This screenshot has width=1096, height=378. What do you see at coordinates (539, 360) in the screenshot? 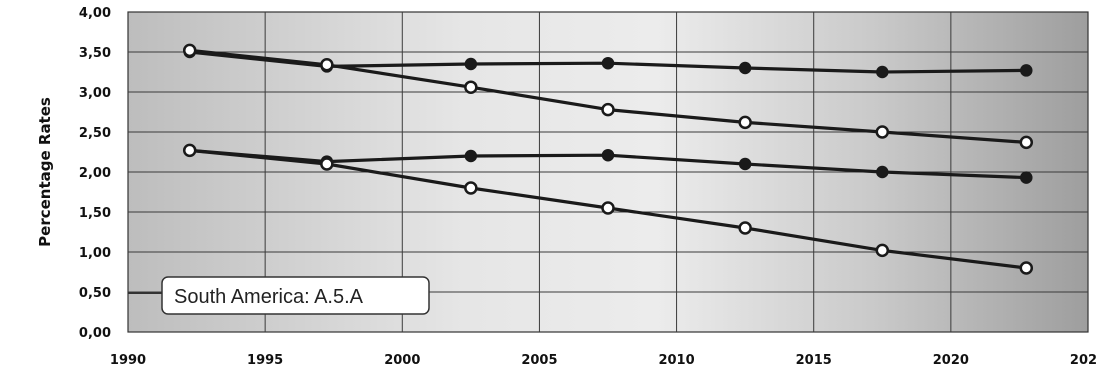
I see `x-tick-label: 2005` at bounding box center [539, 360].